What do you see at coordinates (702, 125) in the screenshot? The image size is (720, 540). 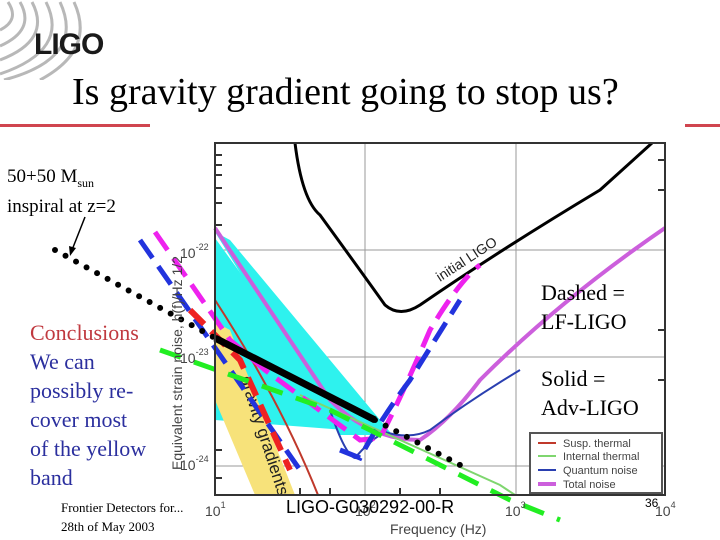 I see `title-rule-right` at bounding box center [702, 125].